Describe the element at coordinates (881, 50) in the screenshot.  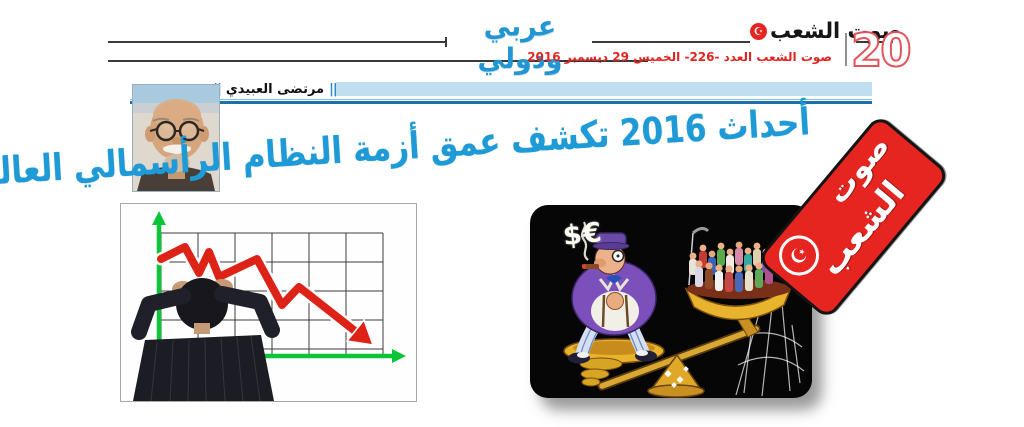
I see `page-number: 20` at that location.